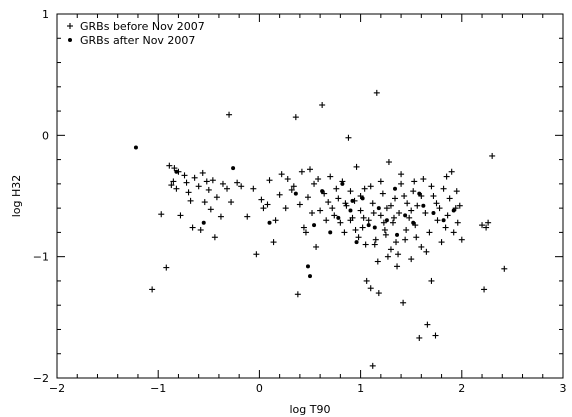 The height and width of the screenshot is (417, 572). I want to click on legend-label-after: GRBs after Nov 2007, so click(137, 40).